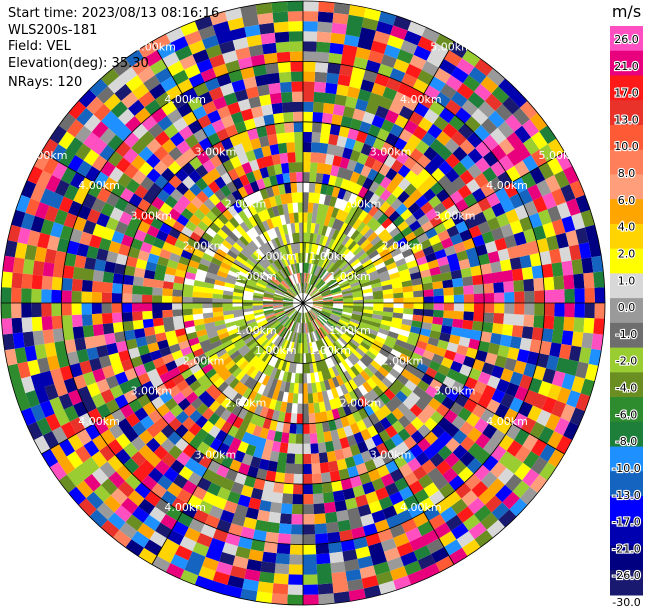 Image resolution: width=647 pixels, height=607 pixels. I want to click on colorbar-tick-label: 13.0, so click(626, 119).